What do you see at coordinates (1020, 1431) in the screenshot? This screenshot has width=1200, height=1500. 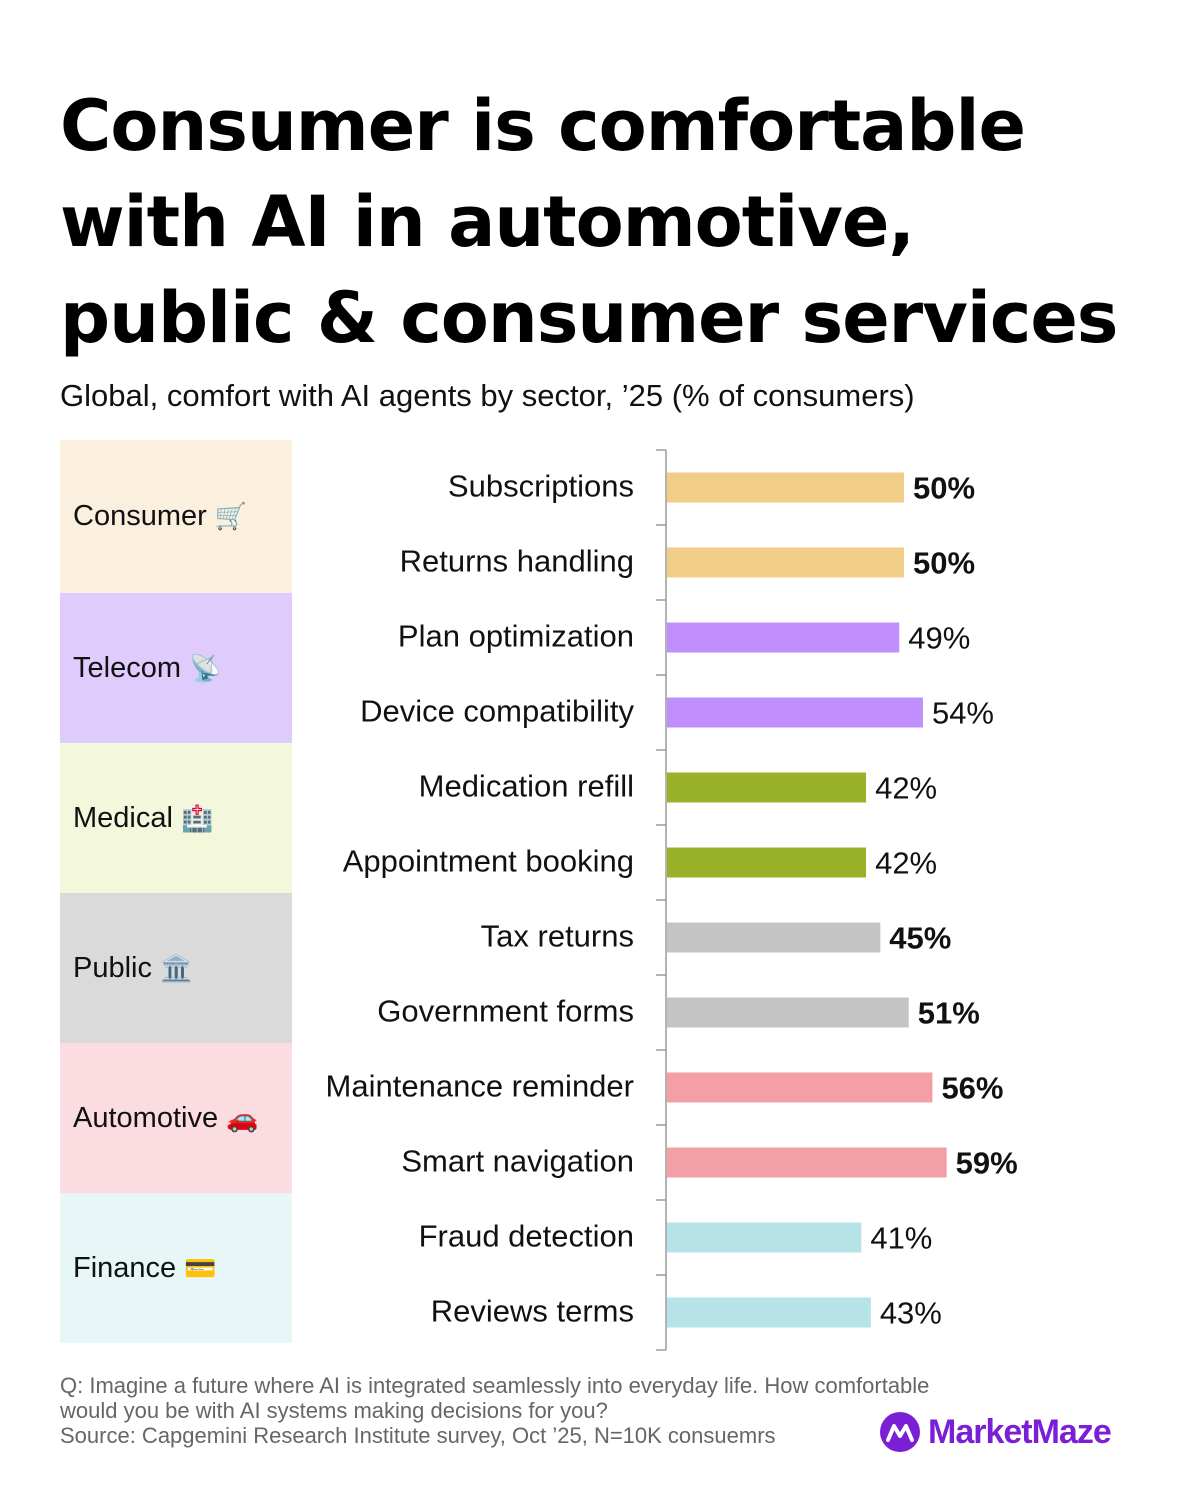 I see `brand-name: MarketMaze` at bounding box center [1020, 1431].